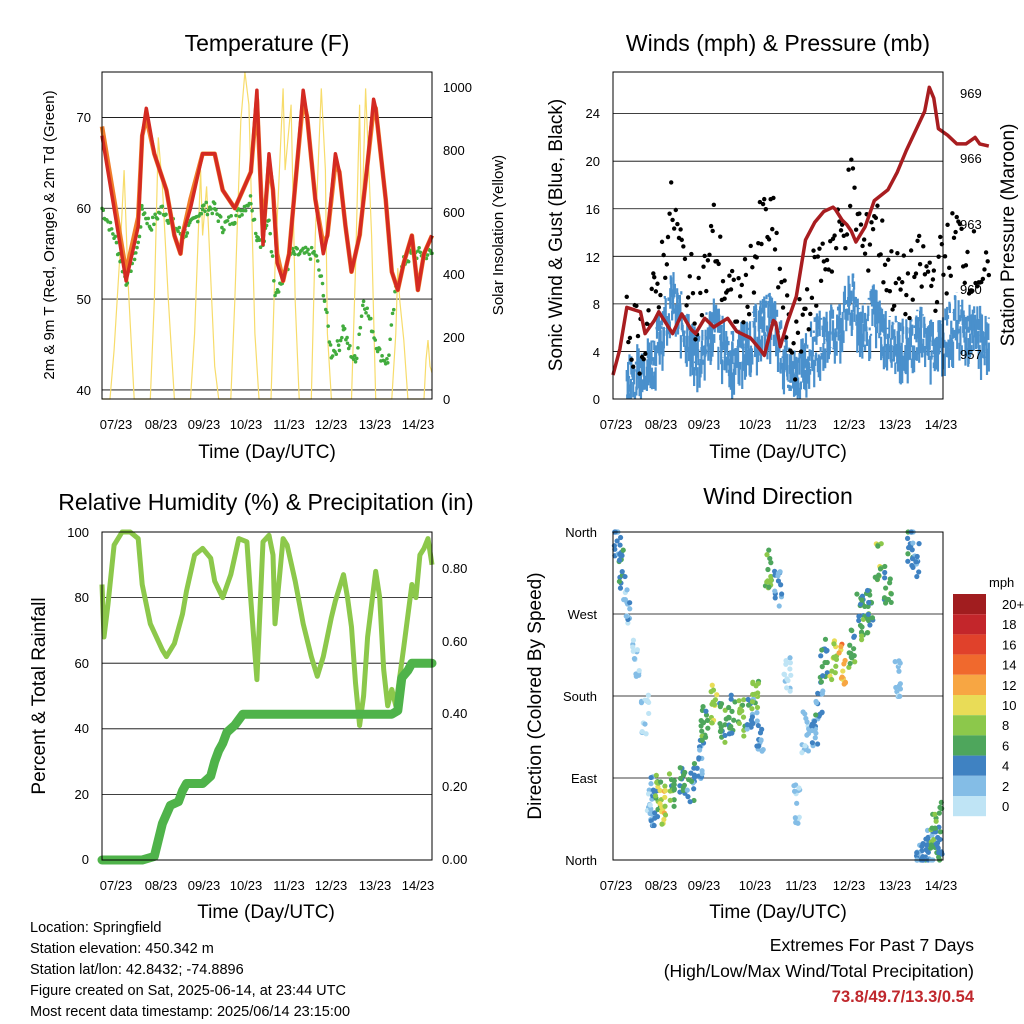  Describe the element at coordinates (116, 885) in the screenshot. I see `humidity-x-tick: 07/23` at that location.